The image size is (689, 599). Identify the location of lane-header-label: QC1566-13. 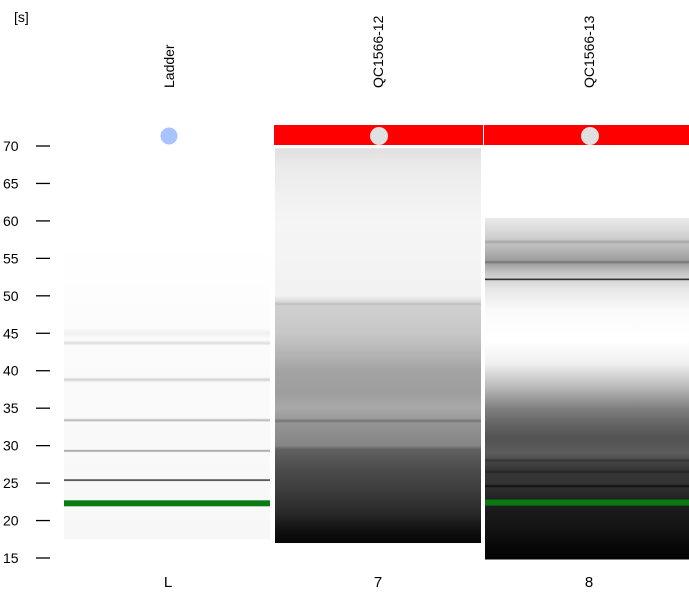
(589, 51).